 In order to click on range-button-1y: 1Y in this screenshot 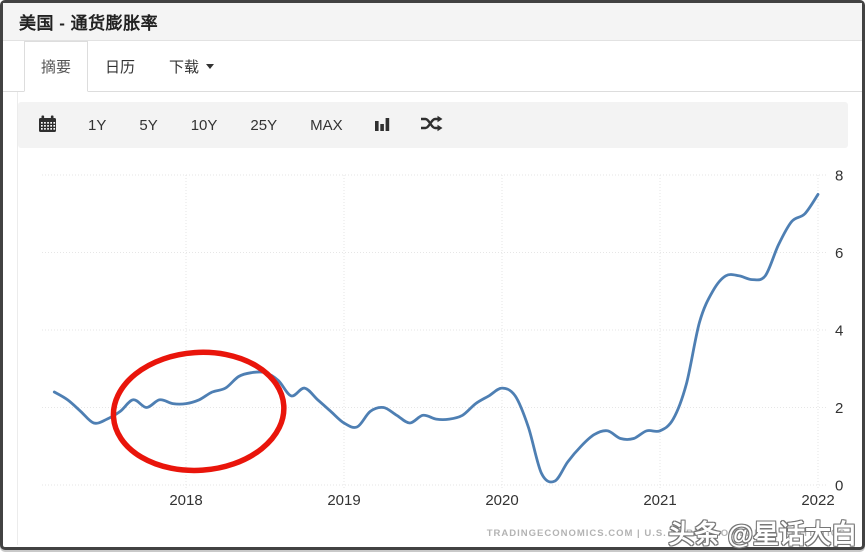, I will do `click(97, 125)`.